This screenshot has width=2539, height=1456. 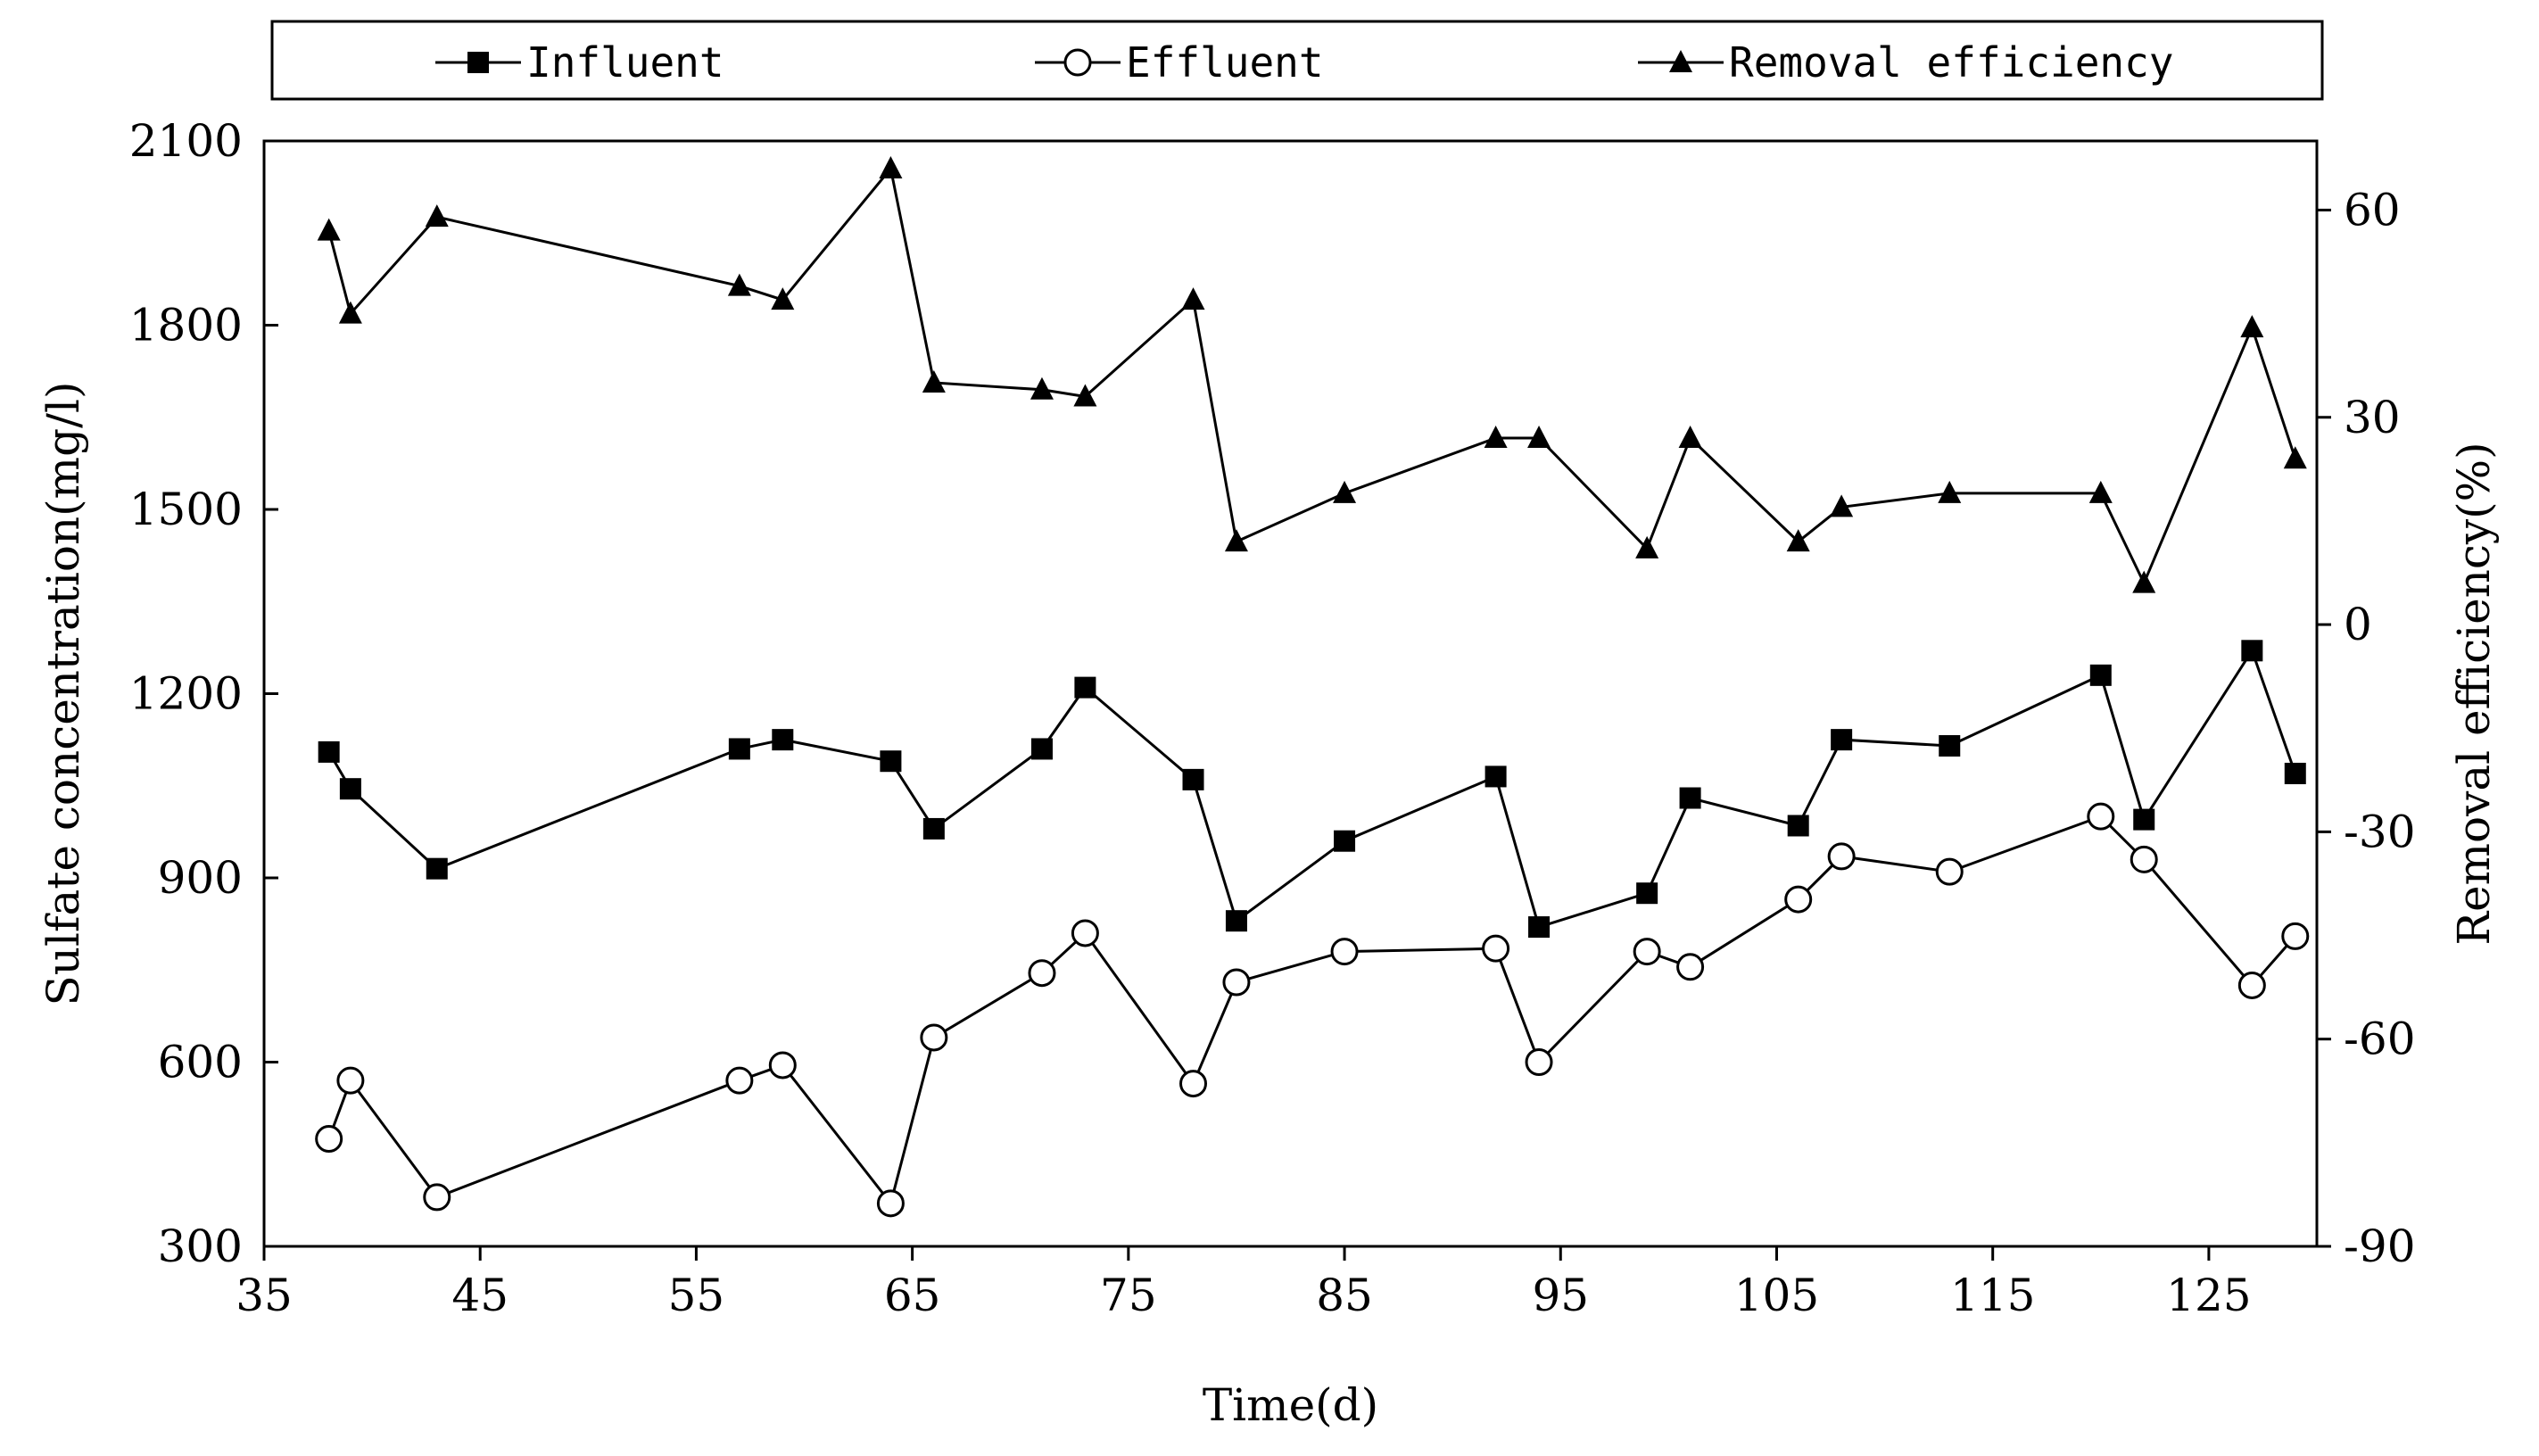 I want to click on legend-label: Effluent, so click(x=1225, y=62).